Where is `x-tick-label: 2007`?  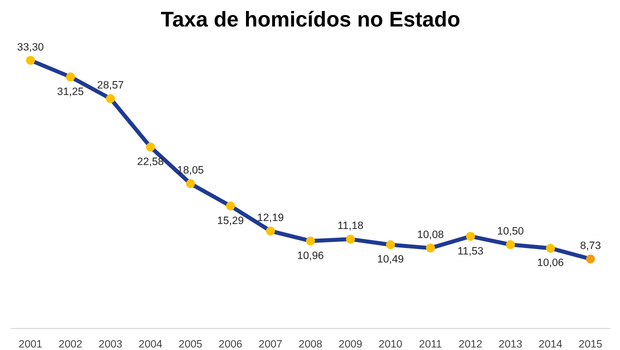
x-tick-label: 2007 is located at coordinates (270, 344).